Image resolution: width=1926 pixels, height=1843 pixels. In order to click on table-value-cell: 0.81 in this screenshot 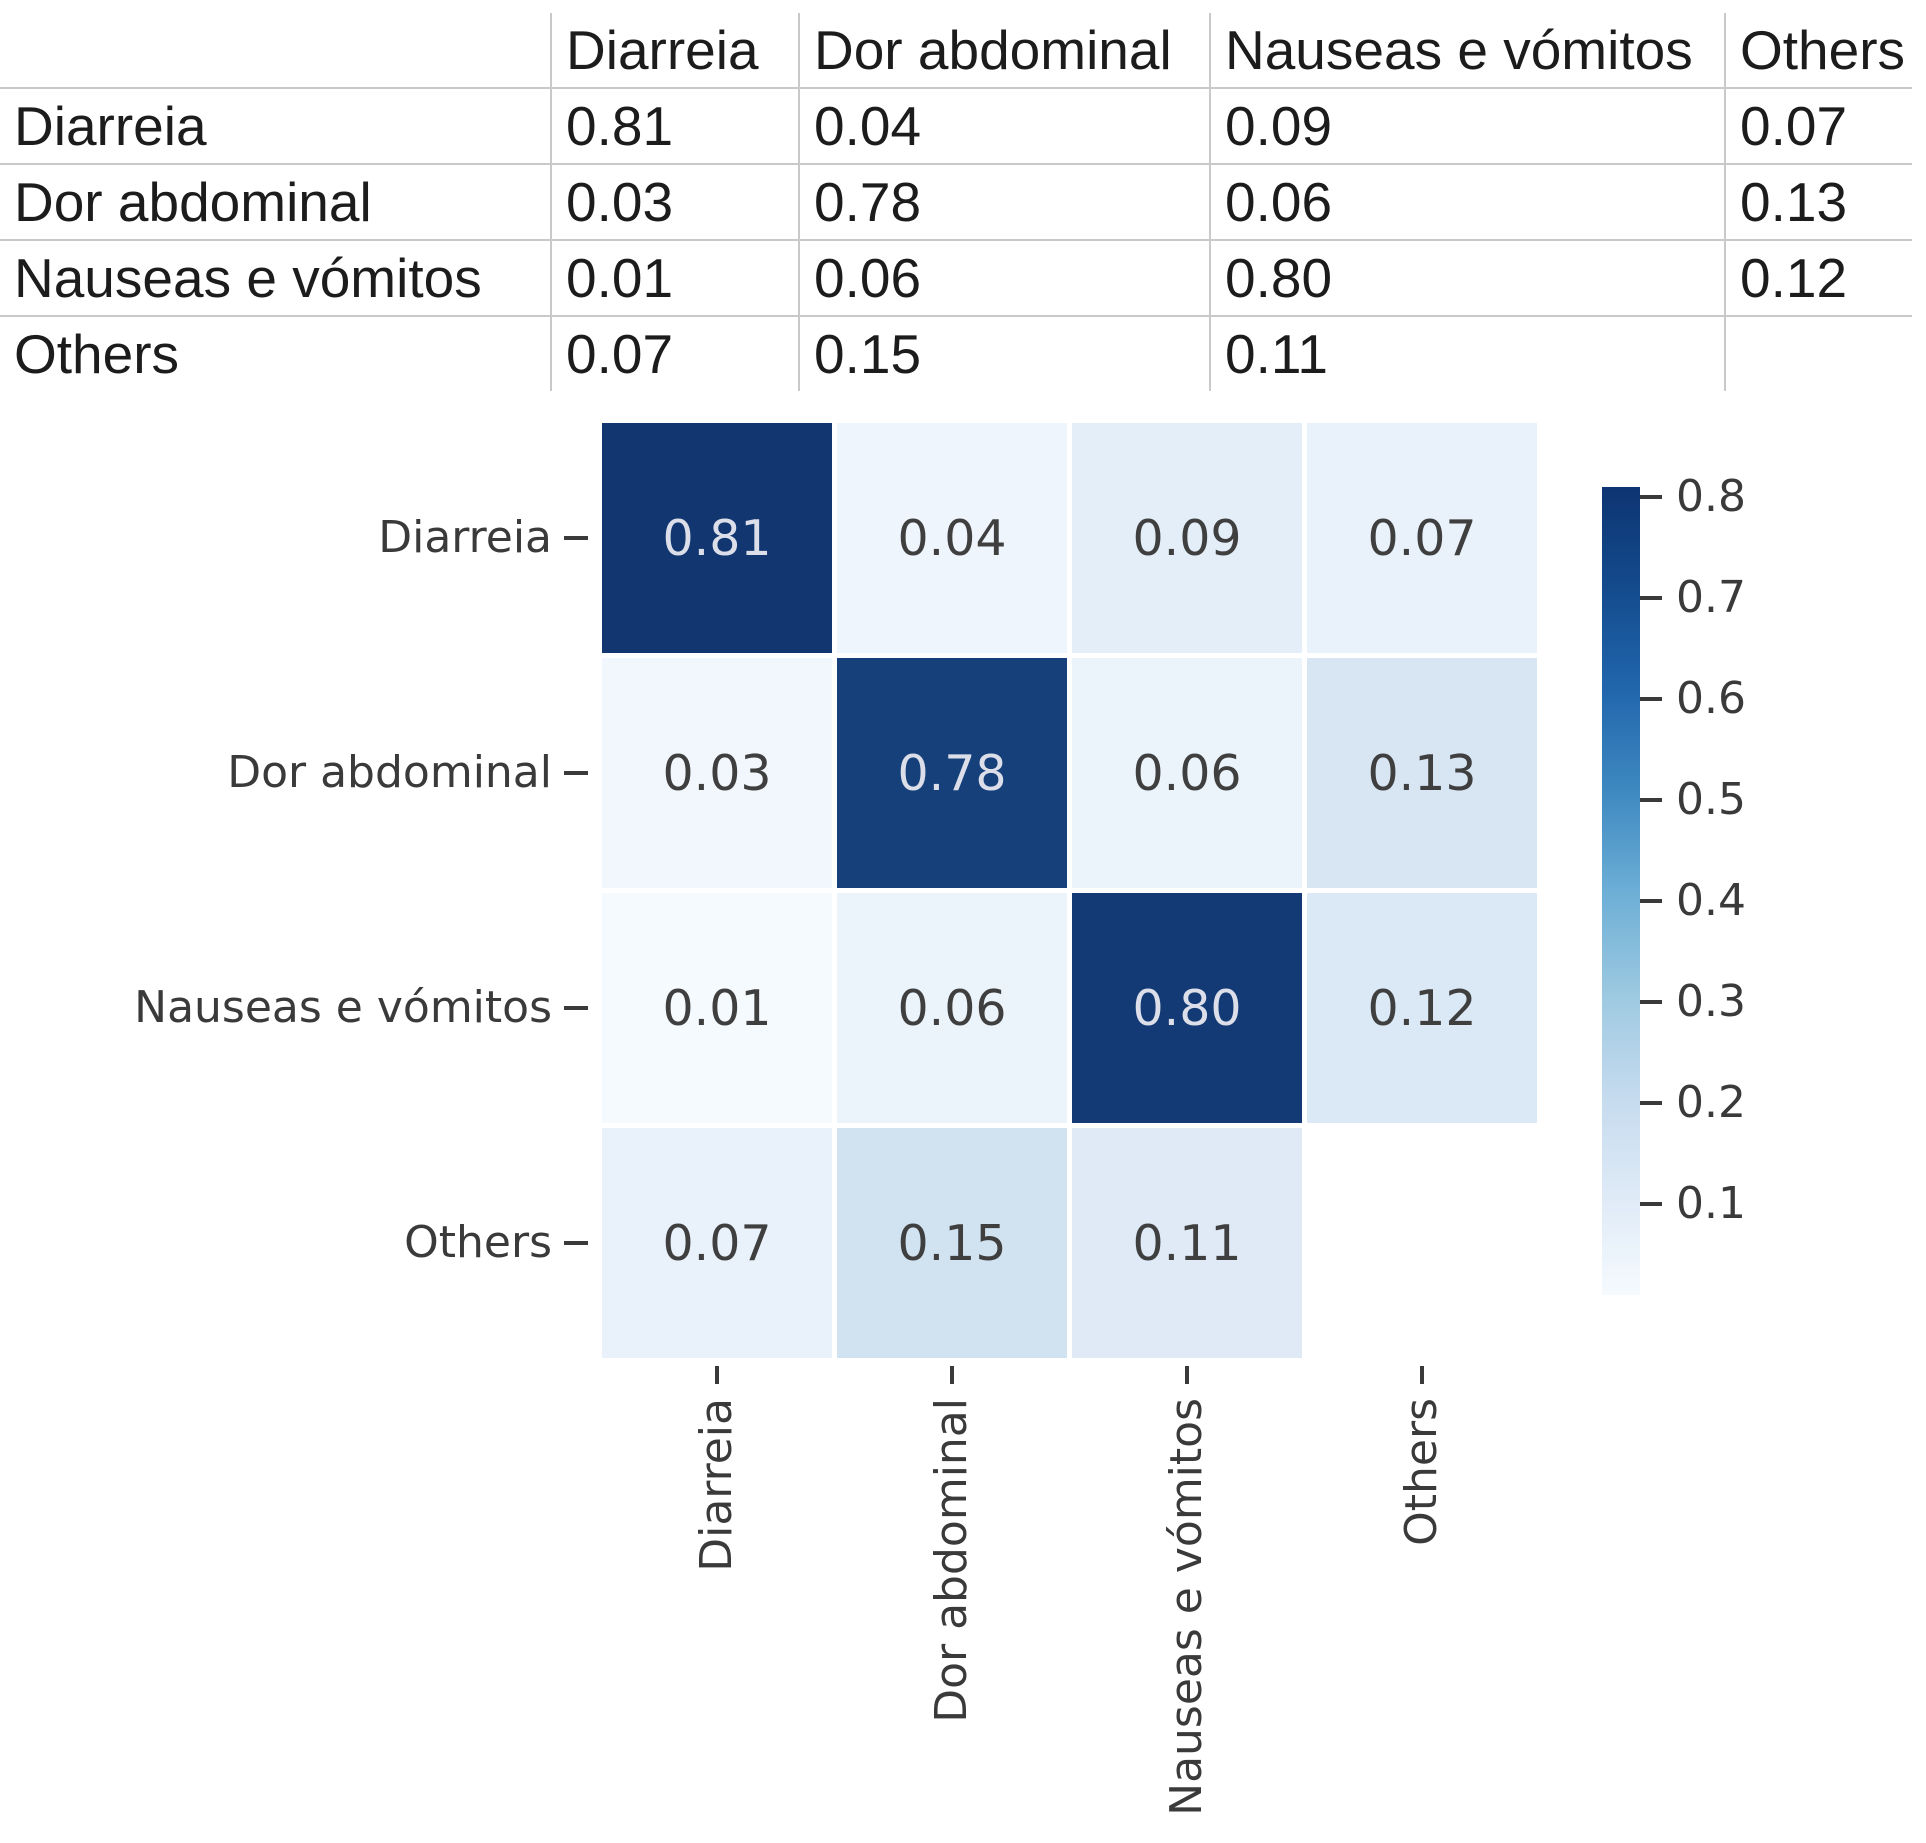, I will do `click(674, 126)`.